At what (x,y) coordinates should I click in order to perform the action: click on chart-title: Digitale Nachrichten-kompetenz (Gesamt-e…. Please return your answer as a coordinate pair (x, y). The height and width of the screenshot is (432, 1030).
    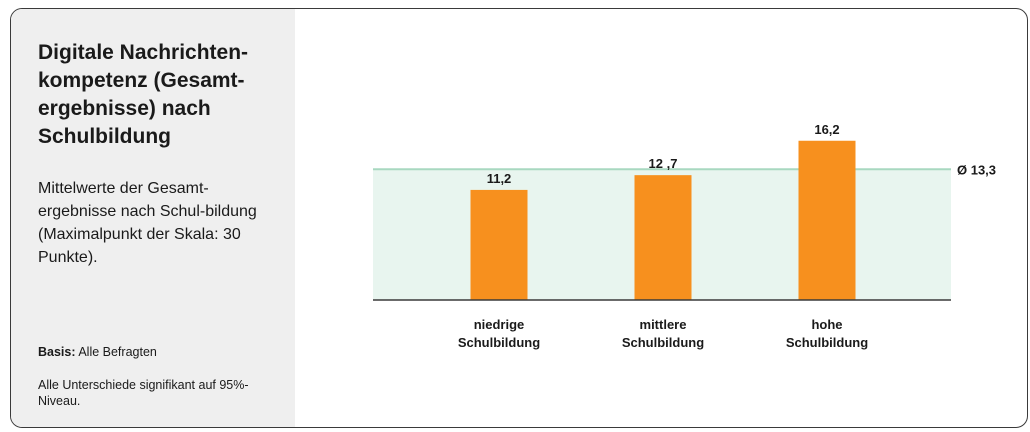
    Looking at the image, I should click on (143, 94).